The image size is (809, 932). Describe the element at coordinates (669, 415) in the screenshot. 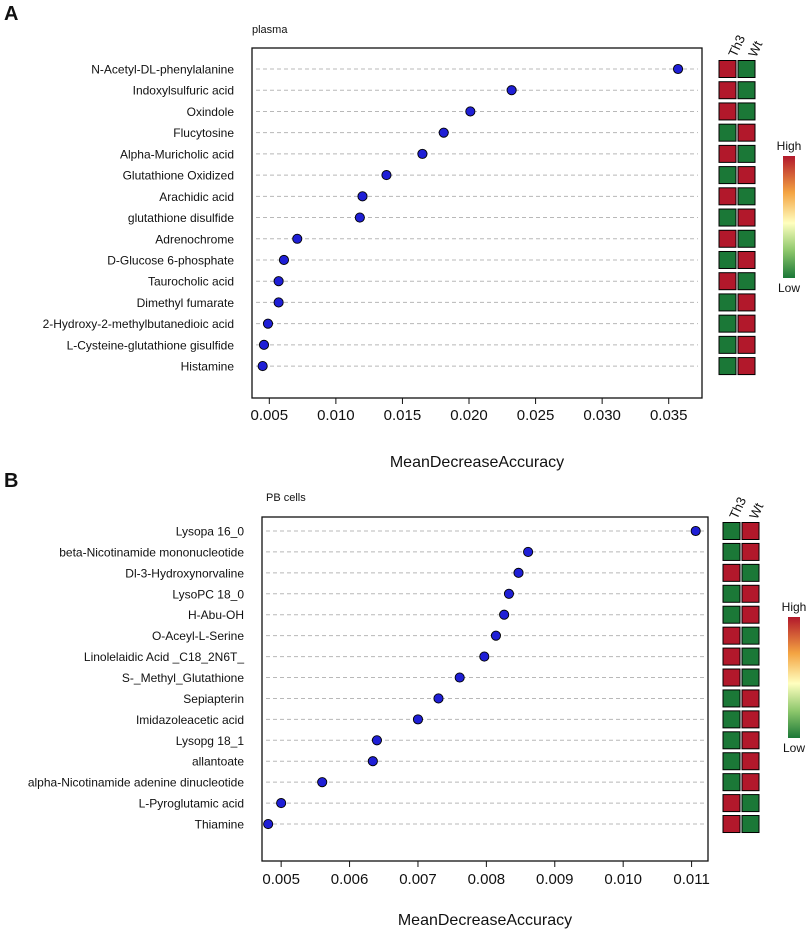

I see `panel-a-x-tick-label: 0.035` at that location.